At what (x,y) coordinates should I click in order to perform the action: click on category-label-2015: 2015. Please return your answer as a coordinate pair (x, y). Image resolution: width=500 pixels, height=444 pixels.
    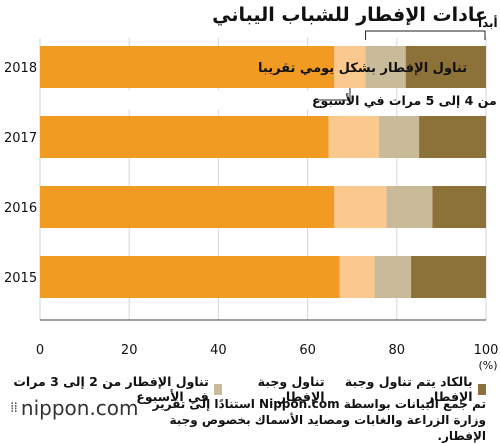
    Looking at the image, I should click on (20, 278).